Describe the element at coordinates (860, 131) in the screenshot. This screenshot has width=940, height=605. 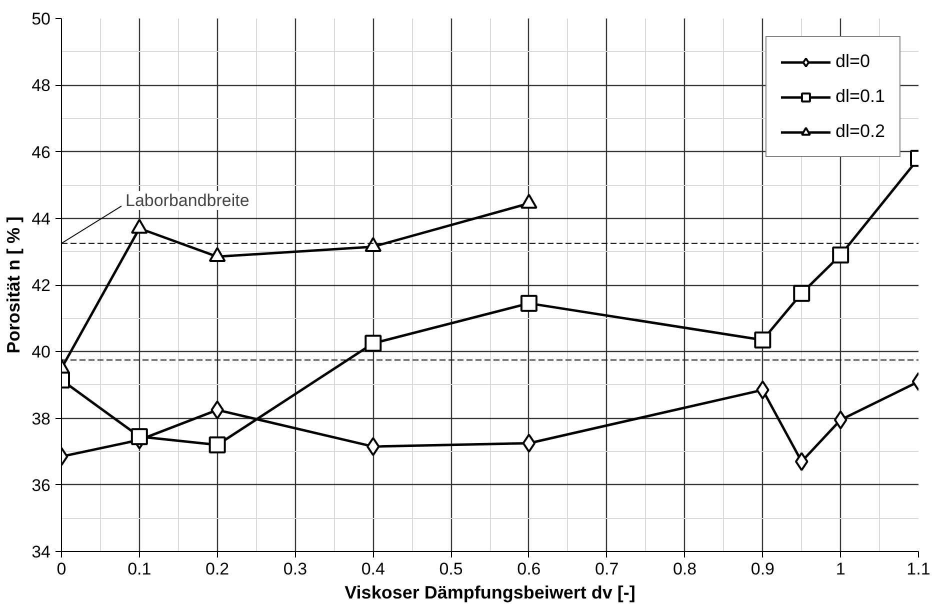
I see `legend-label: dl=0.2` at that location.